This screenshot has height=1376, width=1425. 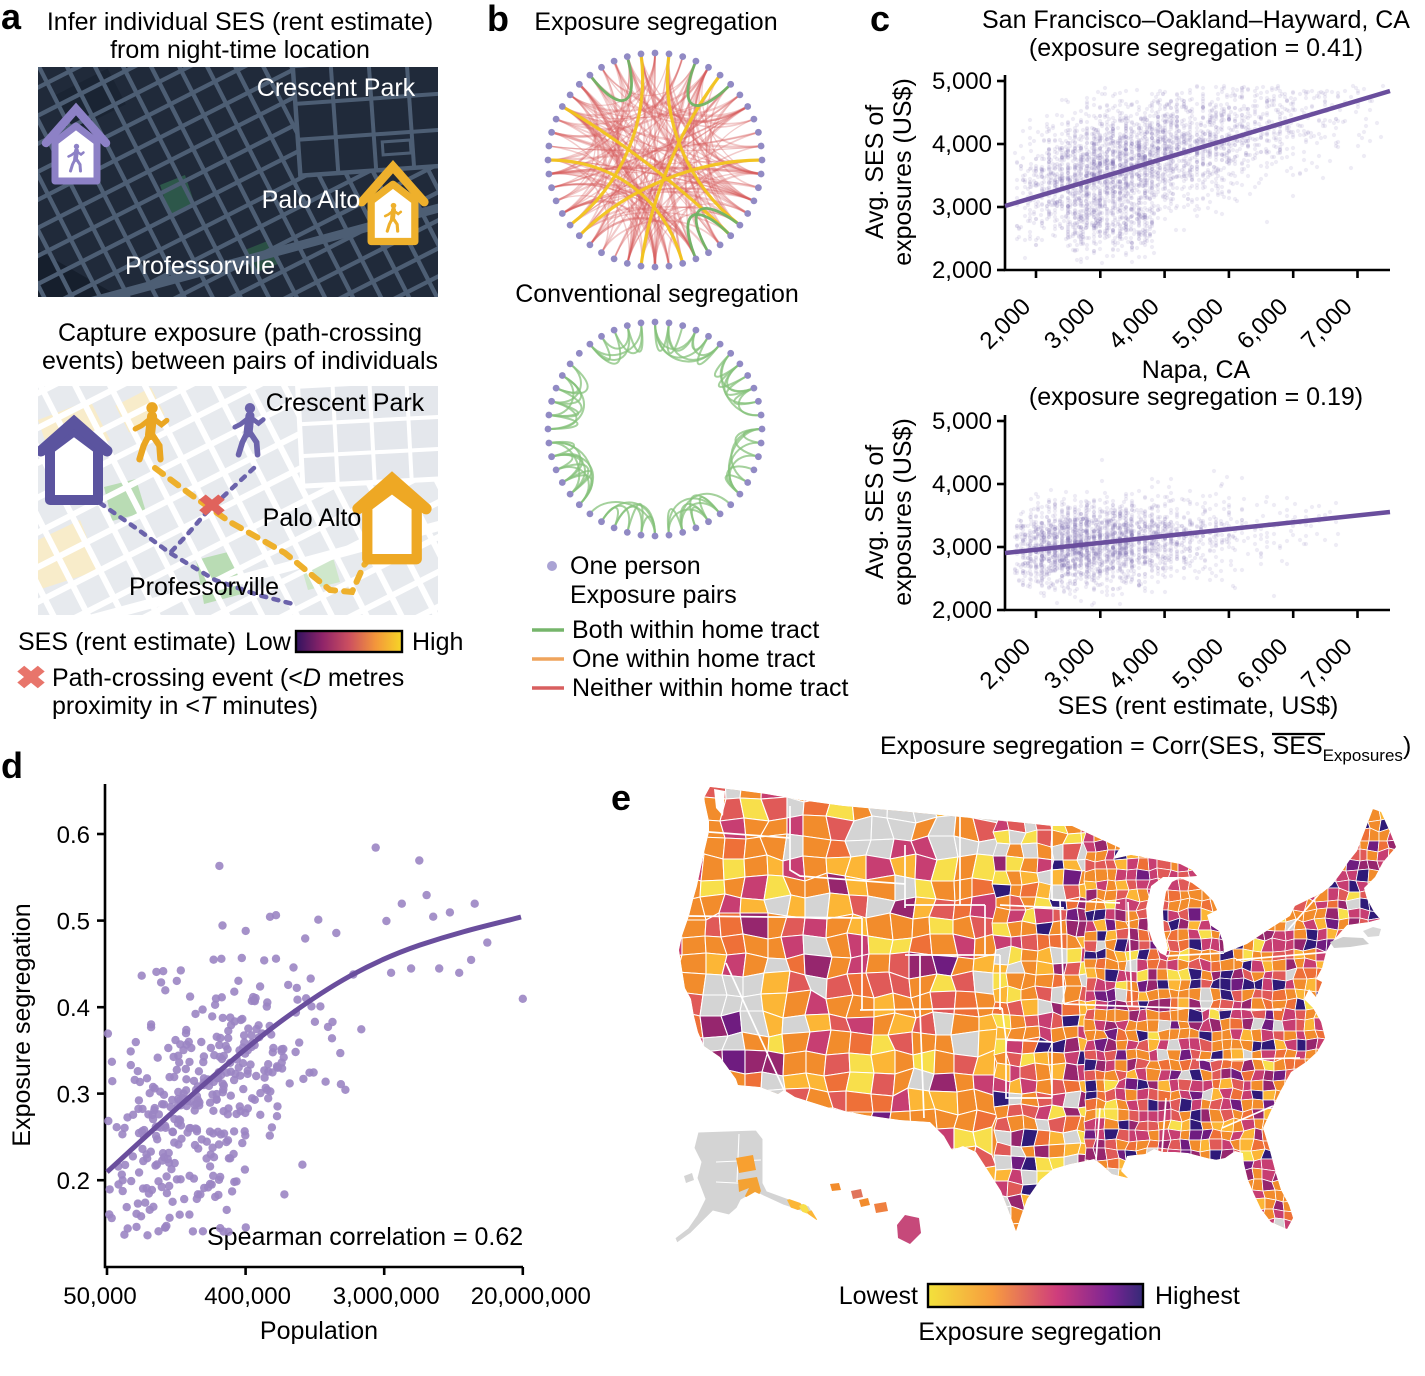 What do you see at coordinates (11, 18) in the screenshot?
I see `svg-text: a` at bounding box center [11, 18].